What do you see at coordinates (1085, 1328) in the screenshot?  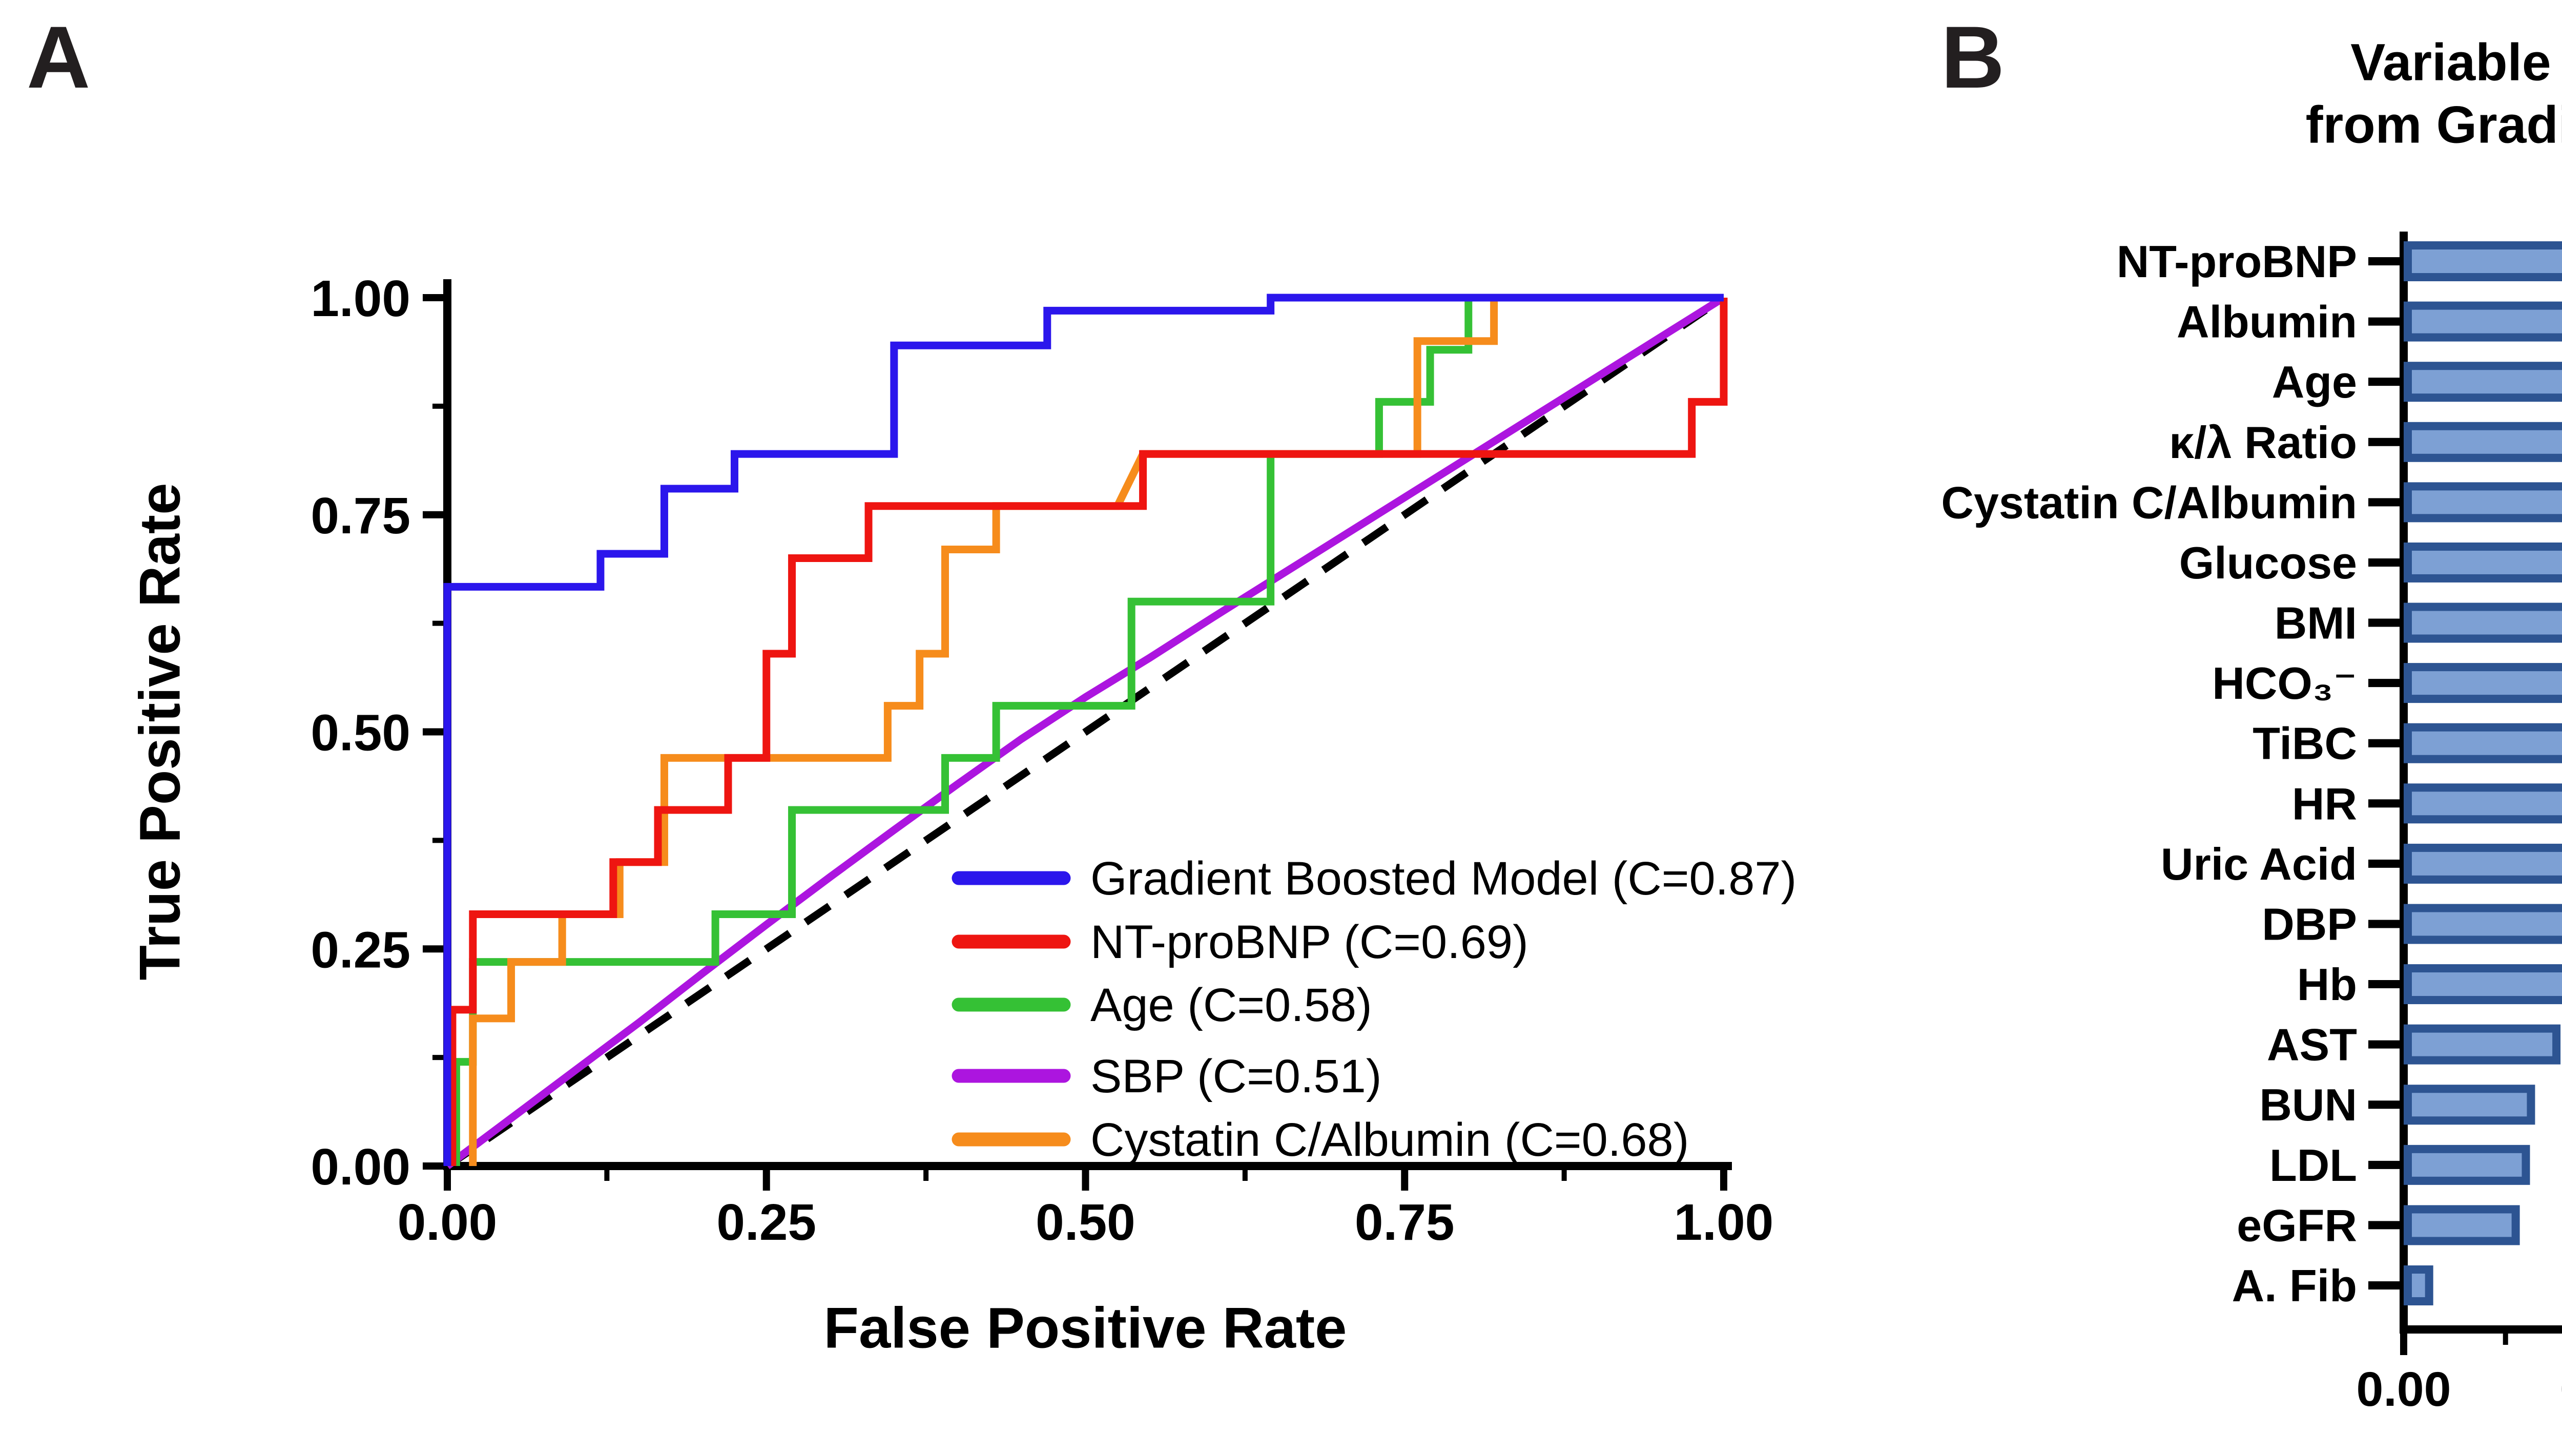 I see `roc-x-axis-title: False Positive Rate` at bounding box center [1085, 1328].